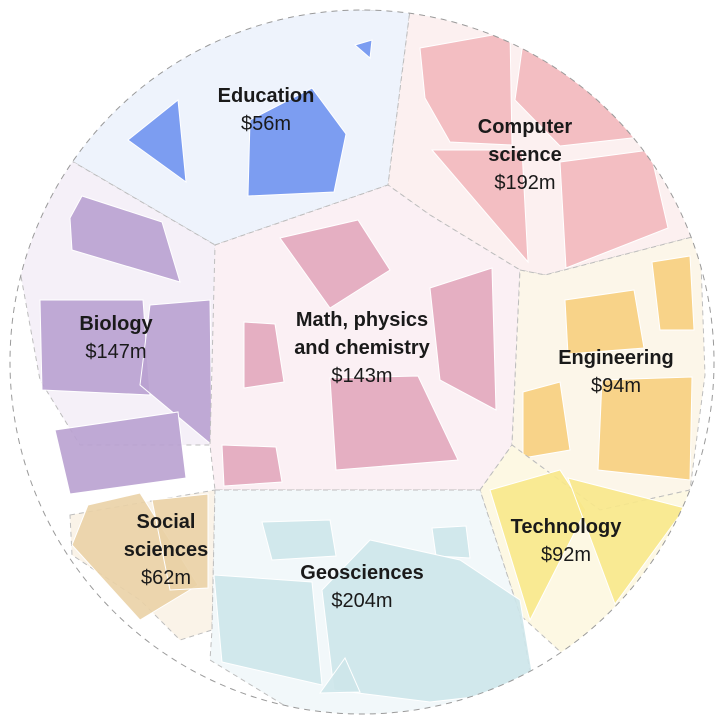  What do you see at coordinates (566, 555) in the screenshot?
I see `label-technology-value: $92m` at bounding box center [566, 555].